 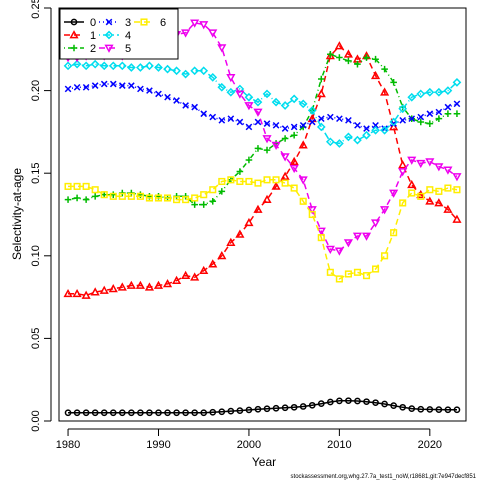 I want to click on legend-item-6: 6, so click(x=150, y=23).